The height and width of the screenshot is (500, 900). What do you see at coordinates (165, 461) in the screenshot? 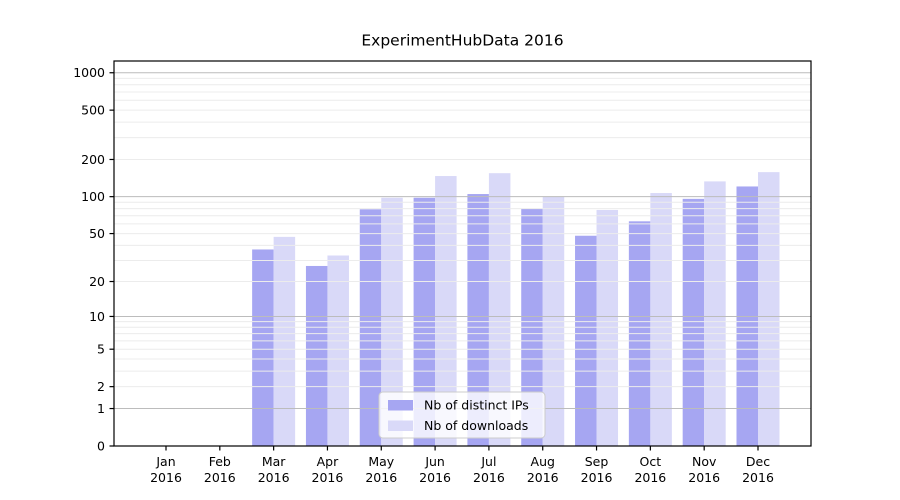
I see `x-axis-month-label: Jan` at bounding box center [165, 461].